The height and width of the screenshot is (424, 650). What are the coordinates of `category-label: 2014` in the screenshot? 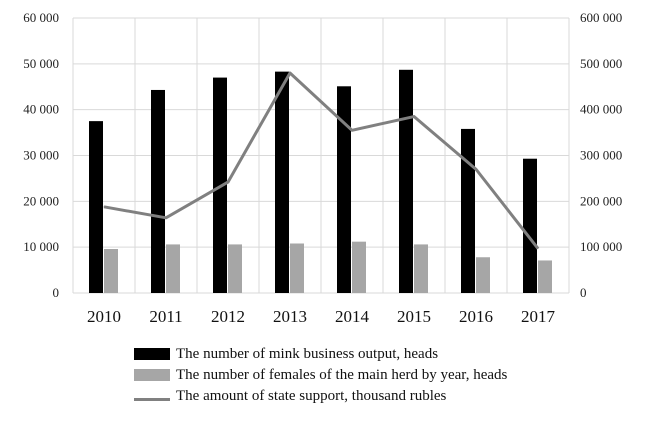 It's located at (352, 316).